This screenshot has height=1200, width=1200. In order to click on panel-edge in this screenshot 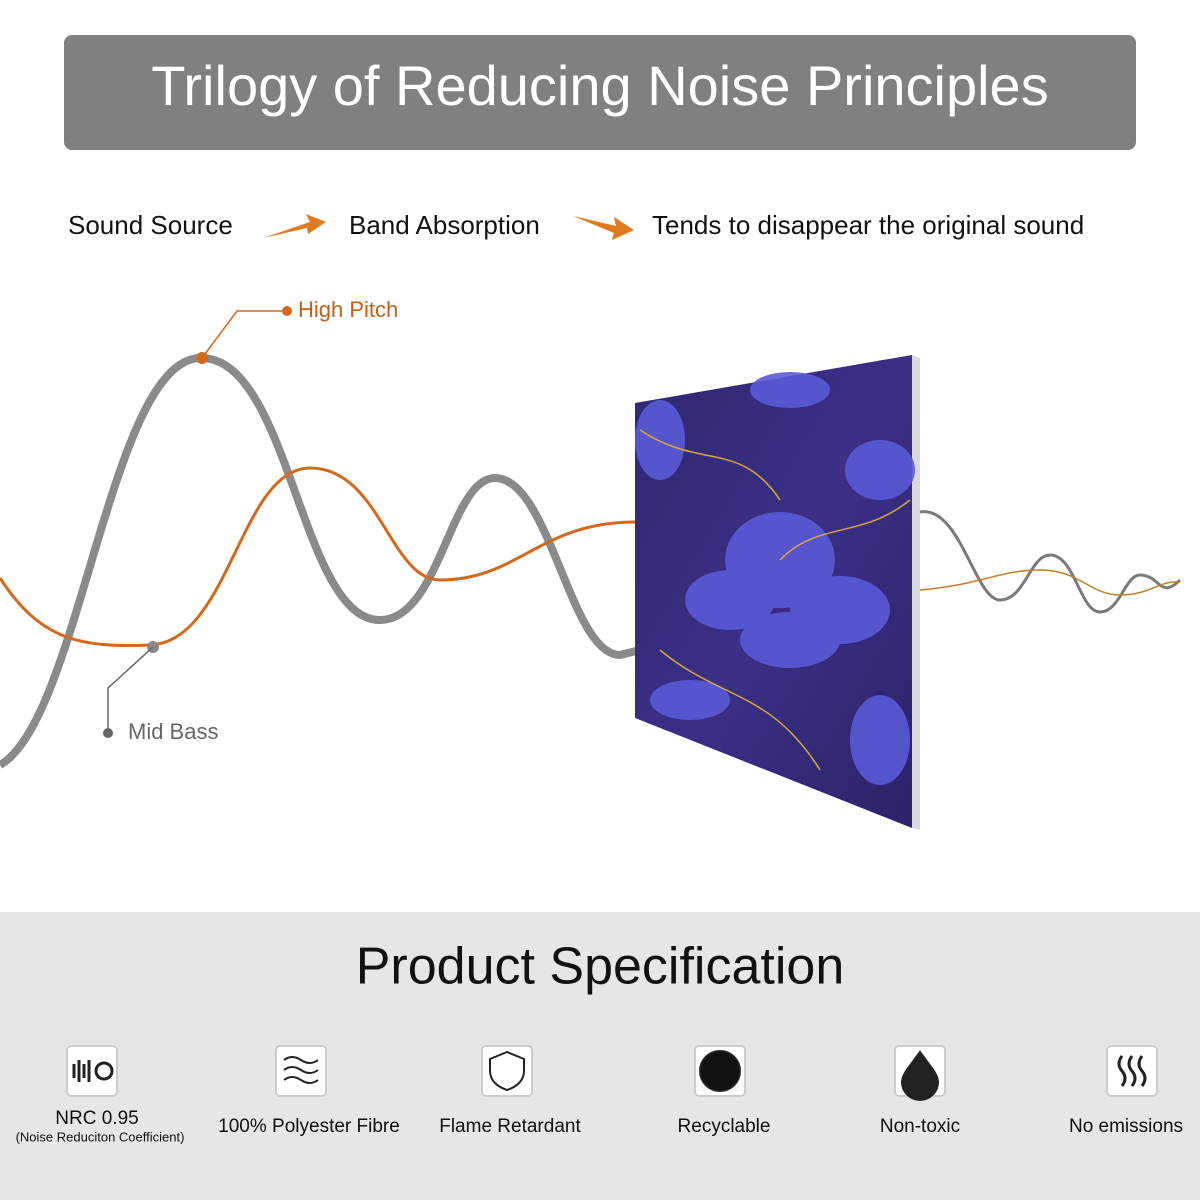, I will do `click(916, 592)`.